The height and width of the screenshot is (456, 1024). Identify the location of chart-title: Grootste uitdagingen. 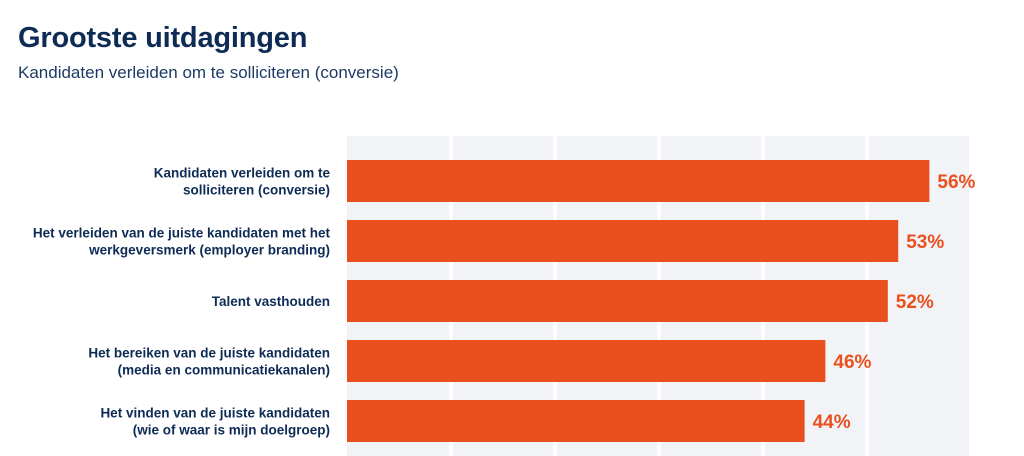
(163, 38).